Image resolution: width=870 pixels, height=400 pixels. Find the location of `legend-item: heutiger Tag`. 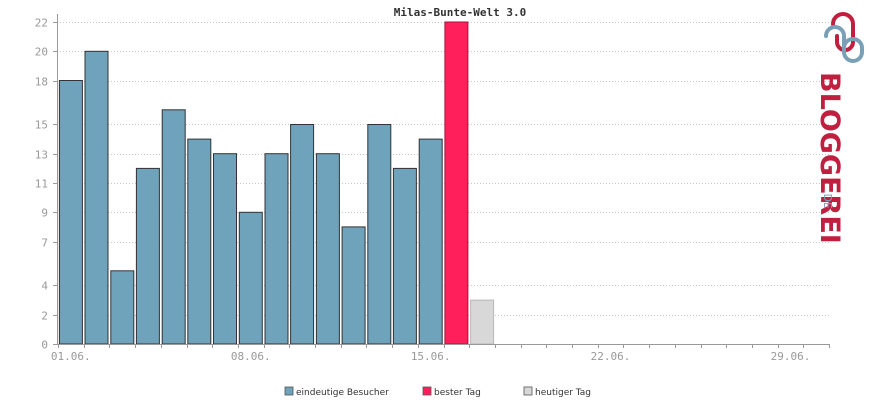

legend-item: heutiger Tag is located at coordinates (557, 392).